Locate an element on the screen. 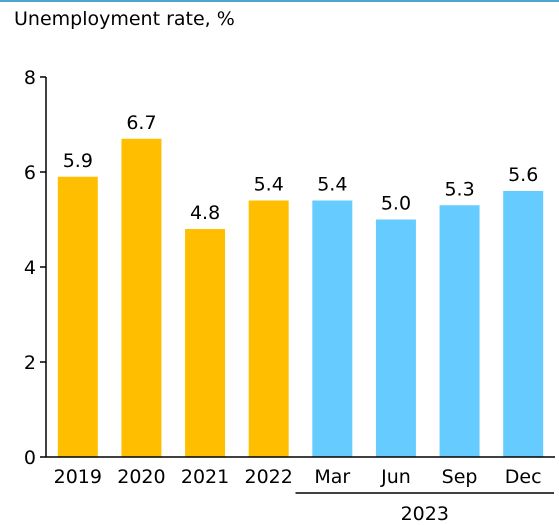 The width and height of the screenshot is (559, 525). x-tick-label: 2022 is located at coordinates (269, 477).